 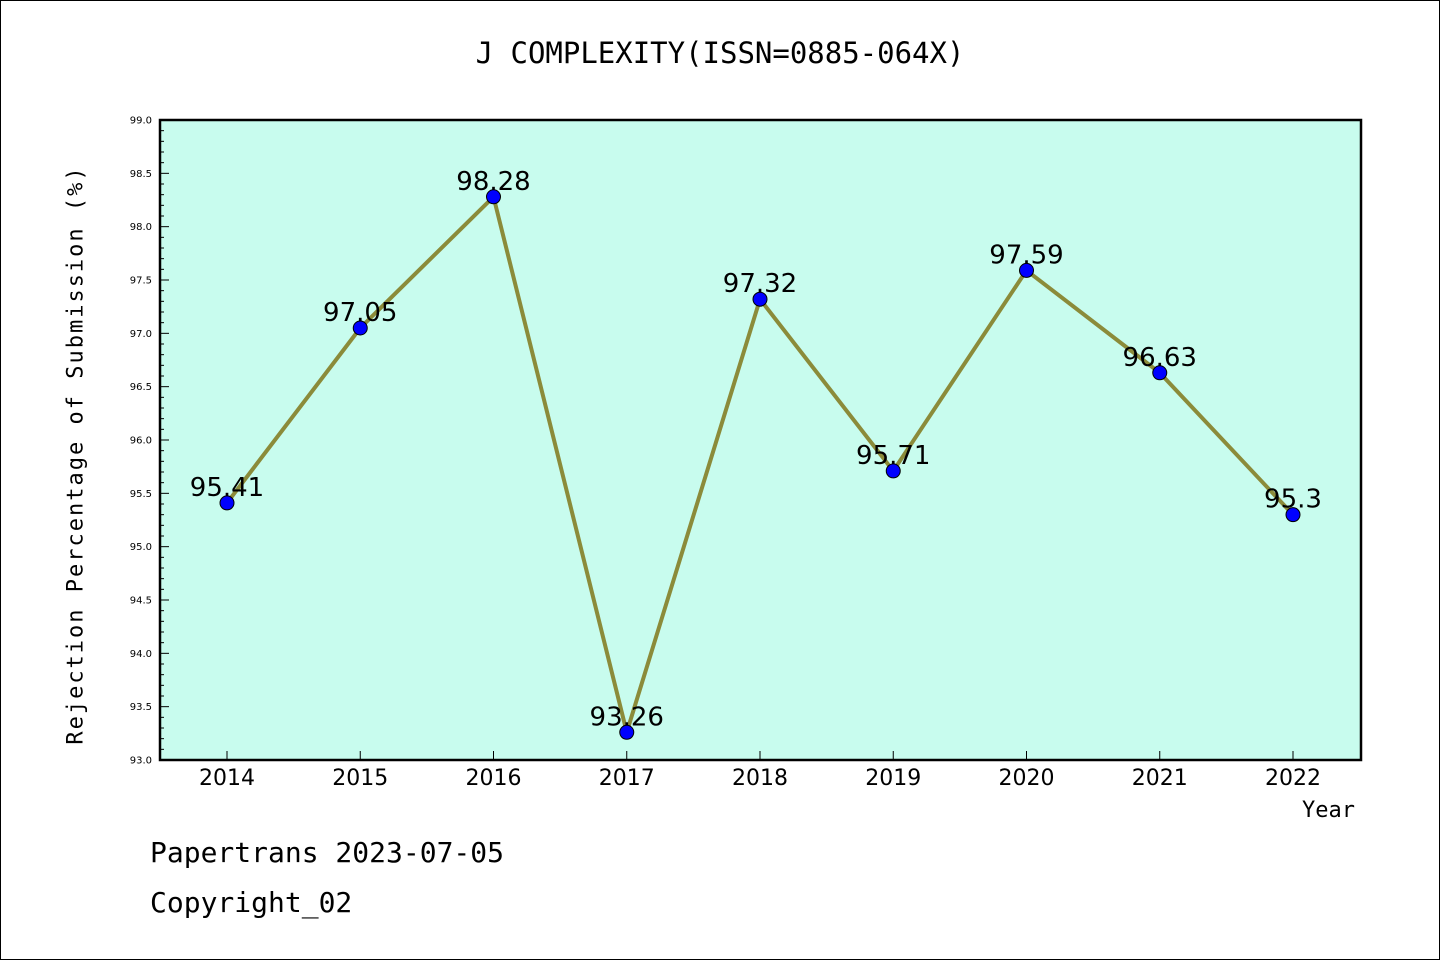 I want to click on x-tick-label: 2016, so click(x=494, y=778).